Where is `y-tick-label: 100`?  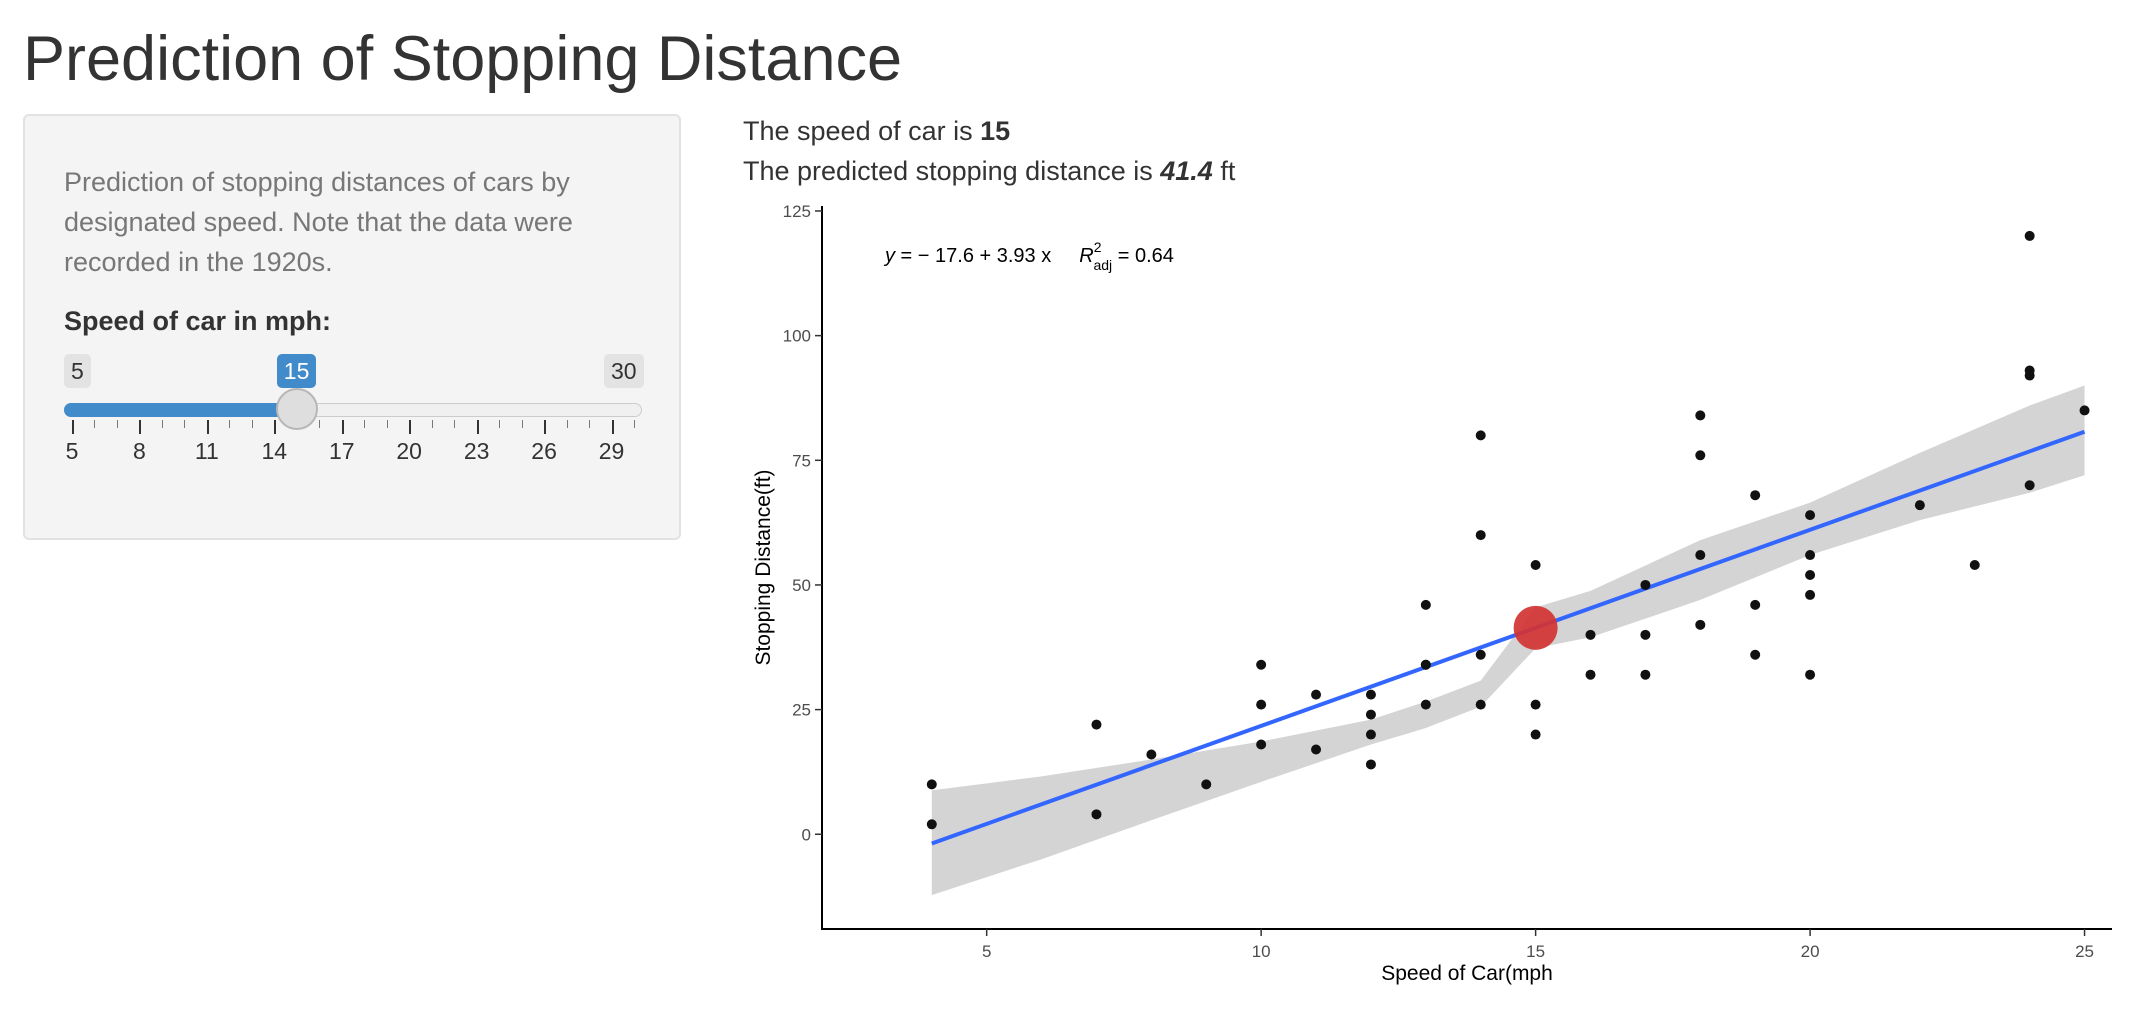
y-tick-label: 100 is located at coordinates (797, 336).